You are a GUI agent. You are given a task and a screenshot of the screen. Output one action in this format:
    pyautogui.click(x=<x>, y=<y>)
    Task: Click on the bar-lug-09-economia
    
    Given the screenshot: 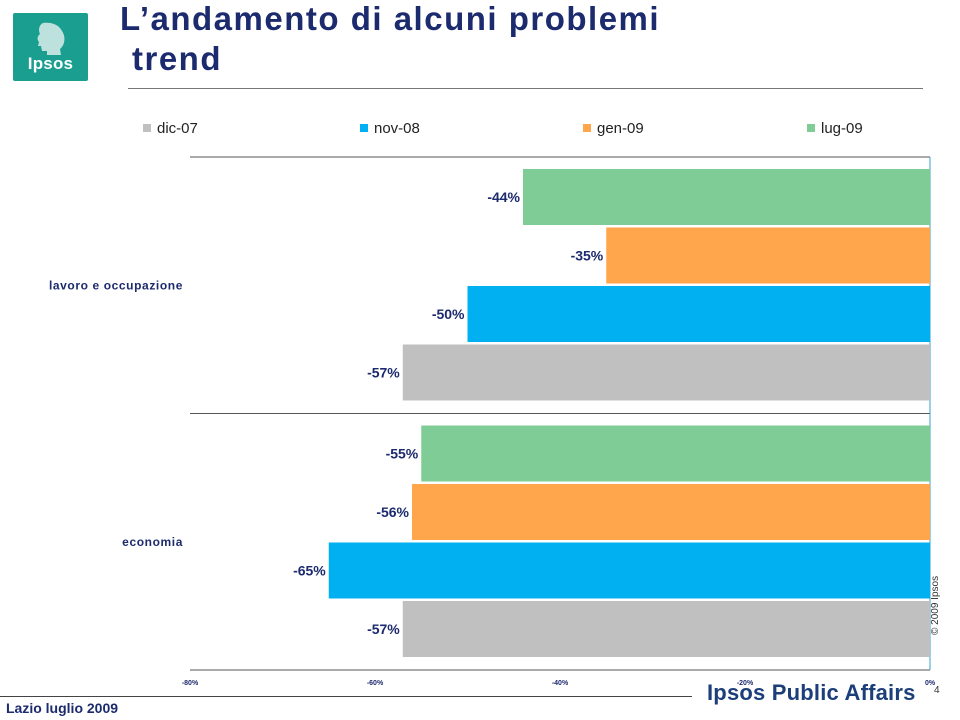 What is the action you would take?
    pyautogui.click(x=675, y=453)
    